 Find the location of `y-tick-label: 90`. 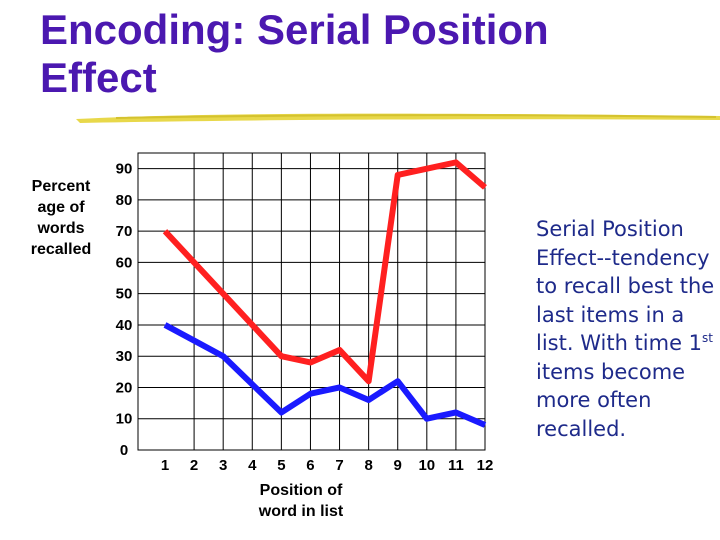

y-tick-label: 90 is located at coordinates (124, 169).